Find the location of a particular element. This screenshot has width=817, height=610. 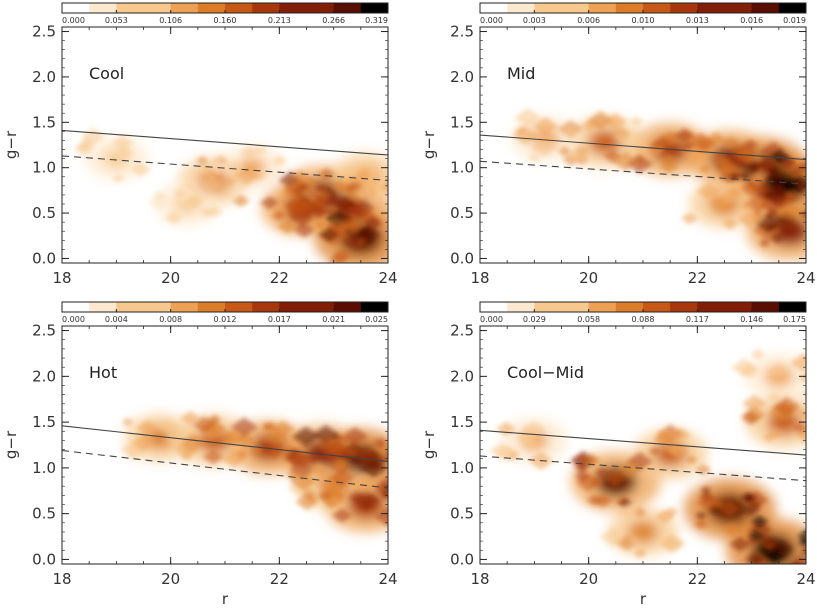

x-tick-label: 20 is located at coordinates (588, 579).